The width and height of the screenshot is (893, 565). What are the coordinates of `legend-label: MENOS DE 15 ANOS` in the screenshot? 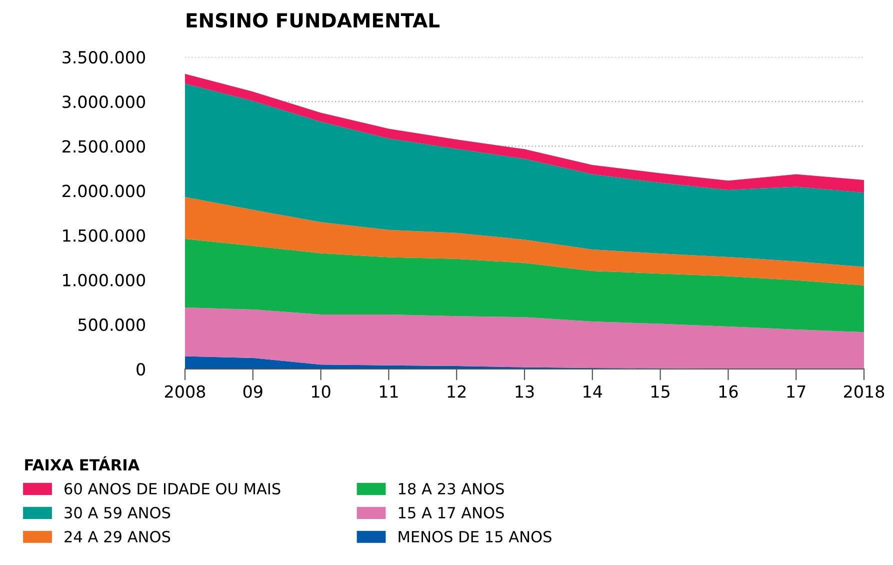 It's located at (475, 536).